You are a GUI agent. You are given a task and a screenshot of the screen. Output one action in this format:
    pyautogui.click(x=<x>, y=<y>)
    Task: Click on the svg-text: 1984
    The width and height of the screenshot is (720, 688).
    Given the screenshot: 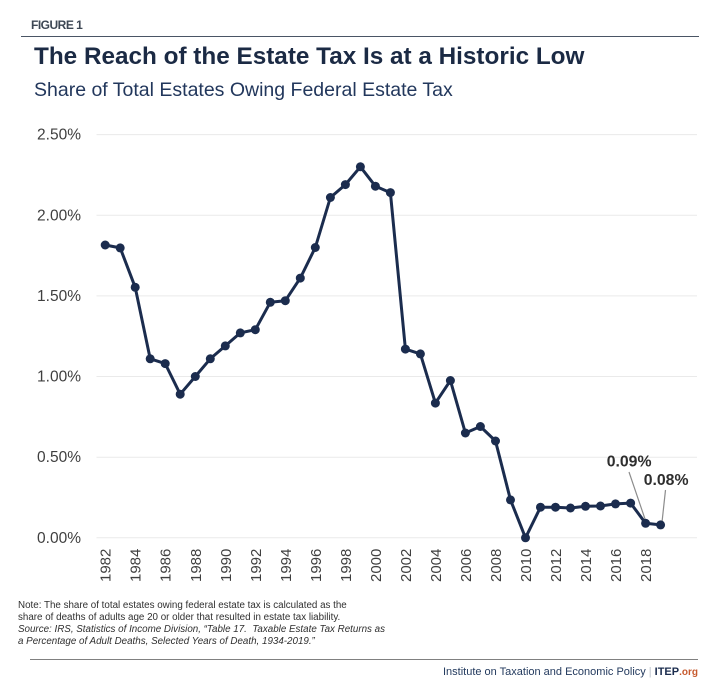 What is the action you would take?
    pyautogui.click(x=136, y=565)
    